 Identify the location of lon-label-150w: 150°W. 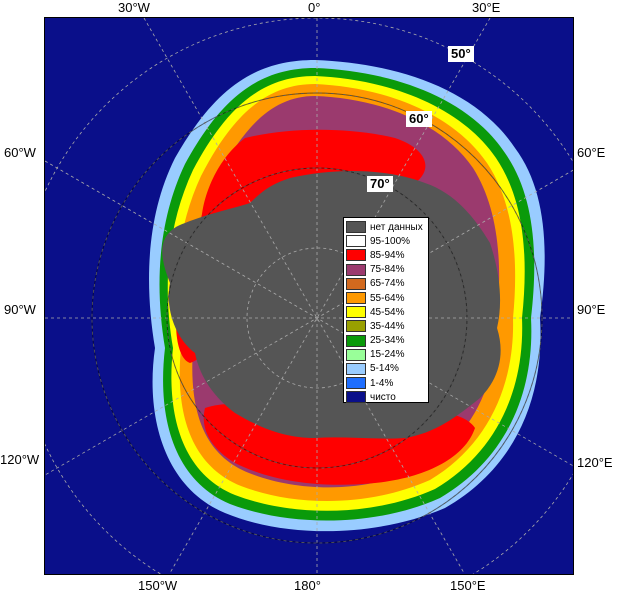
(158, 585).